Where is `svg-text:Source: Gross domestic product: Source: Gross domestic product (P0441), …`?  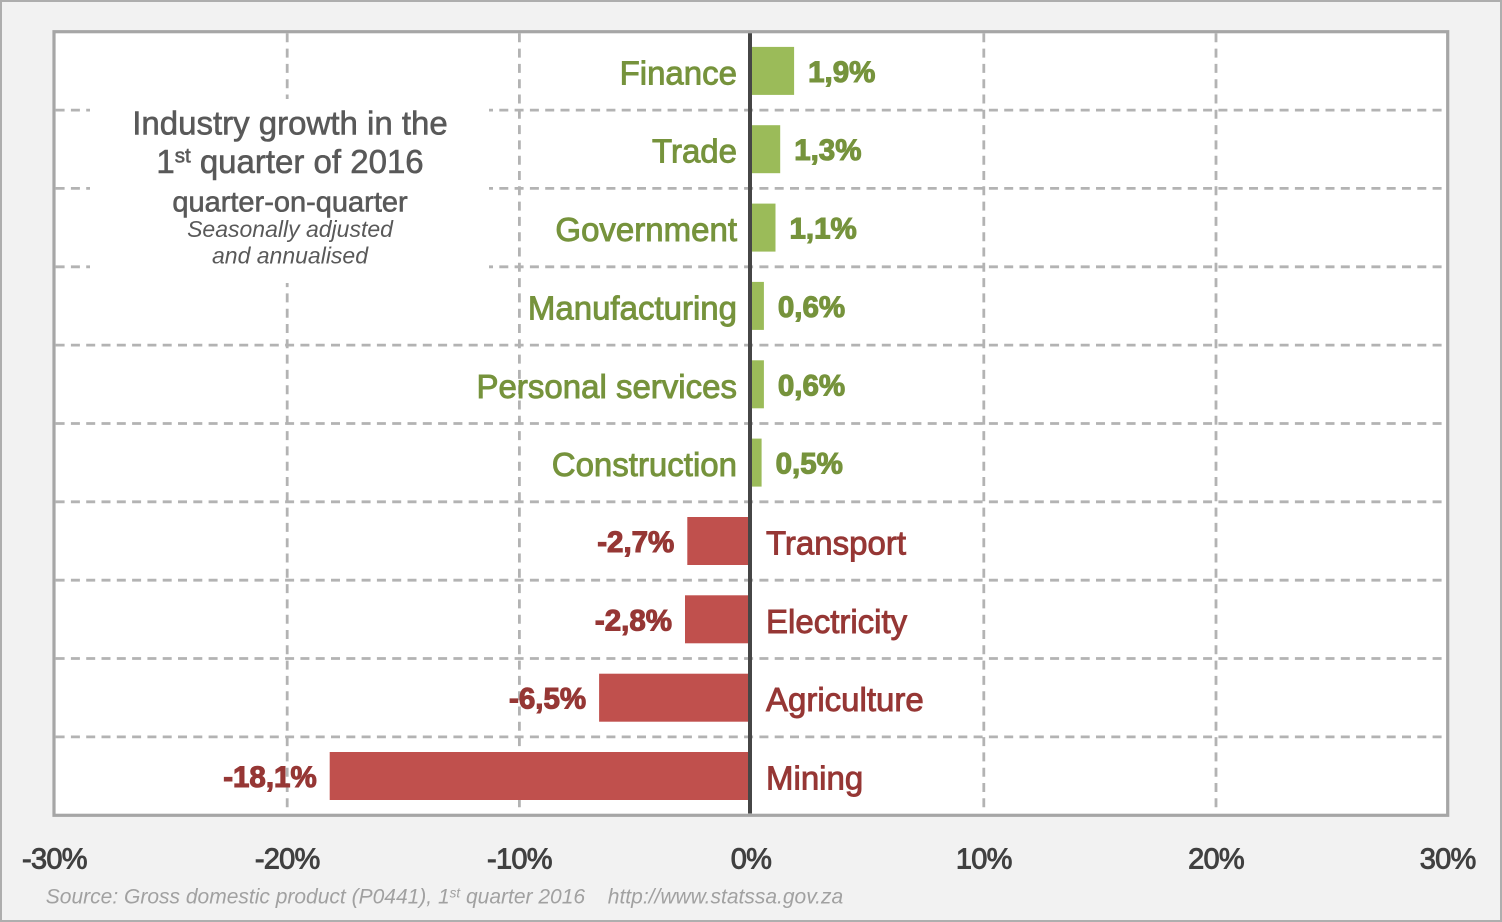
svg-text:Source: Gross domestic product: Source: Gross domestic product (P0441), … is located at coordinates (444, 897).